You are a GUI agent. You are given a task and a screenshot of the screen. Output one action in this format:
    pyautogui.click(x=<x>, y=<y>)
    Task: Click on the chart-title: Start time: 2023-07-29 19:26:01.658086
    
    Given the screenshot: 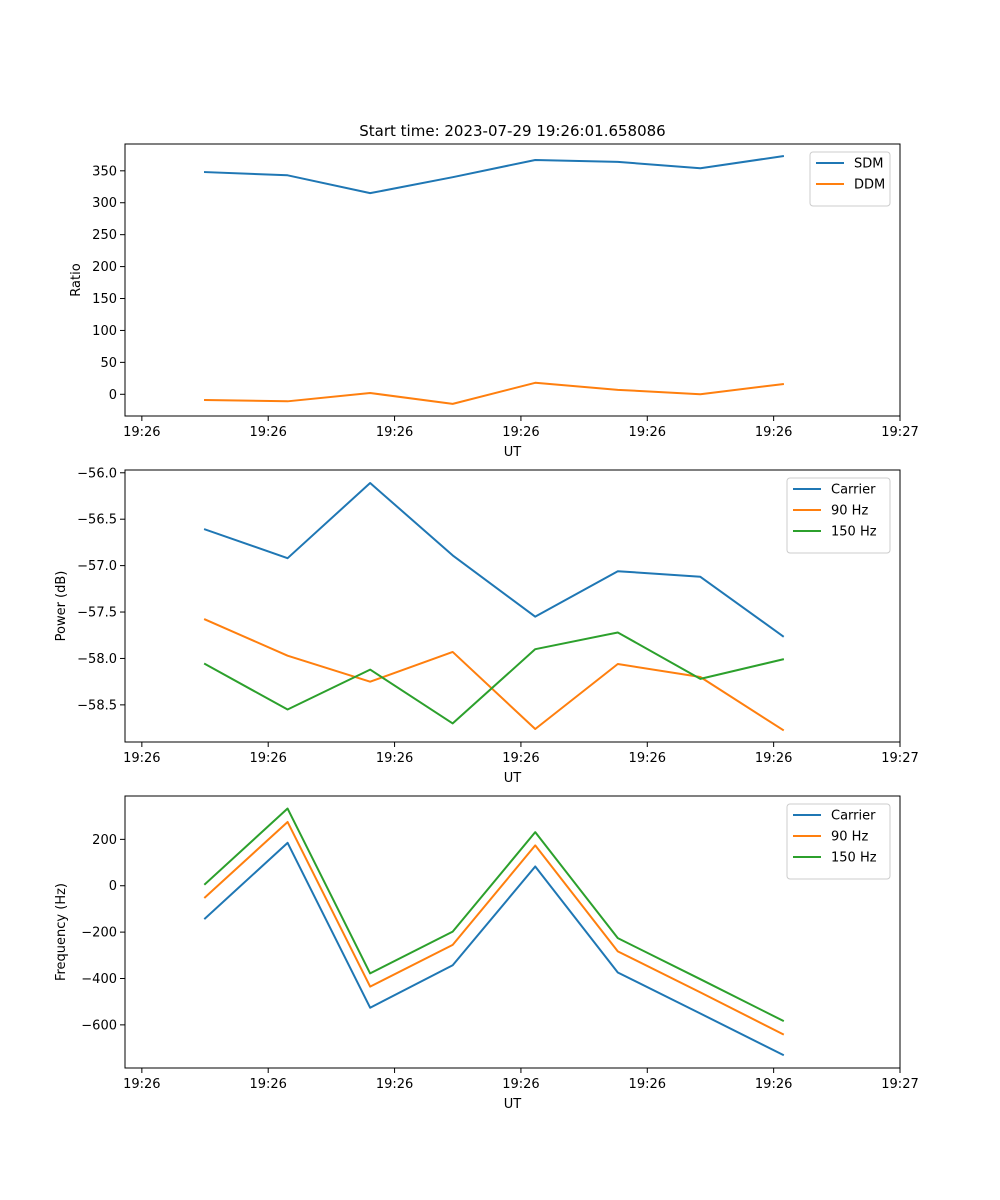 What is the action you would take?
    pyautogui.click(x=512, y=131)
    